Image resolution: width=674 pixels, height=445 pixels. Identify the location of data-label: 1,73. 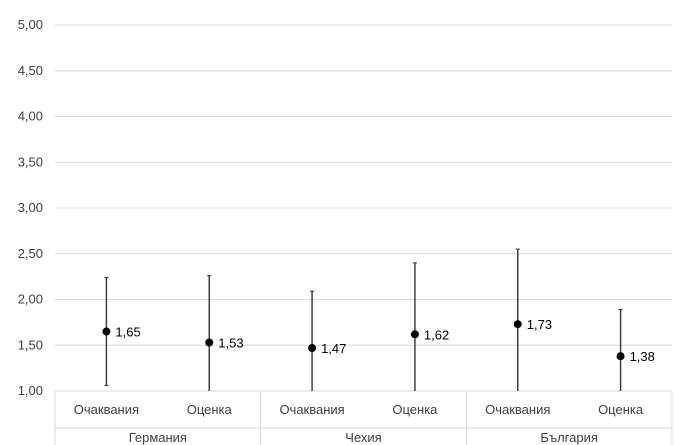
(539, 324).